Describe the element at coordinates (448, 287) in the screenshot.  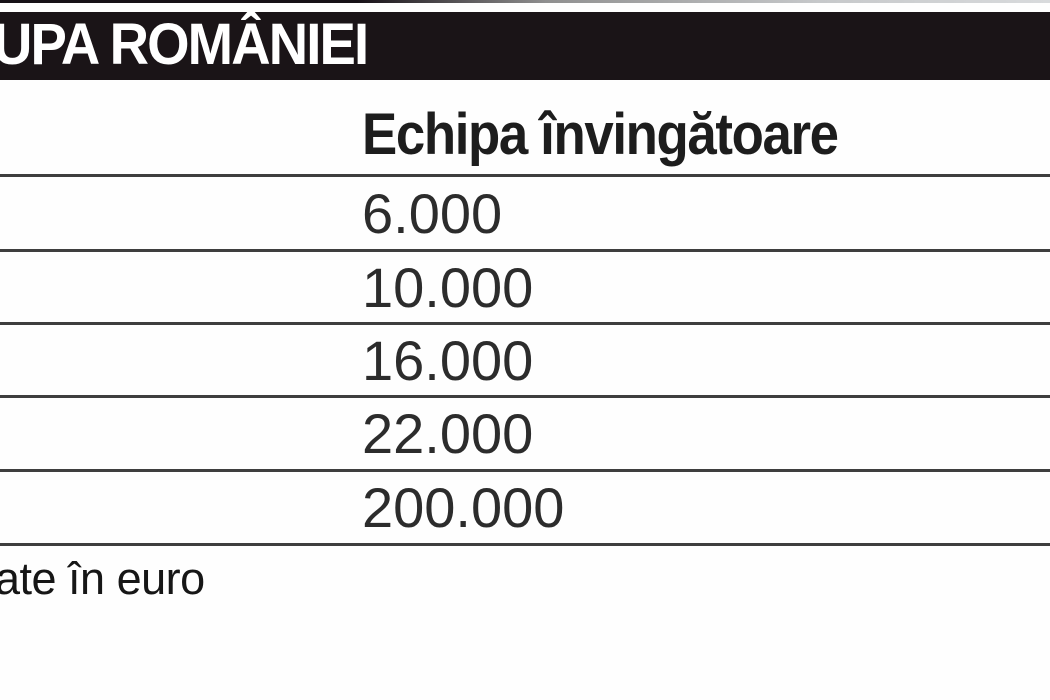
I see `prize-value: 10.000` at that location.